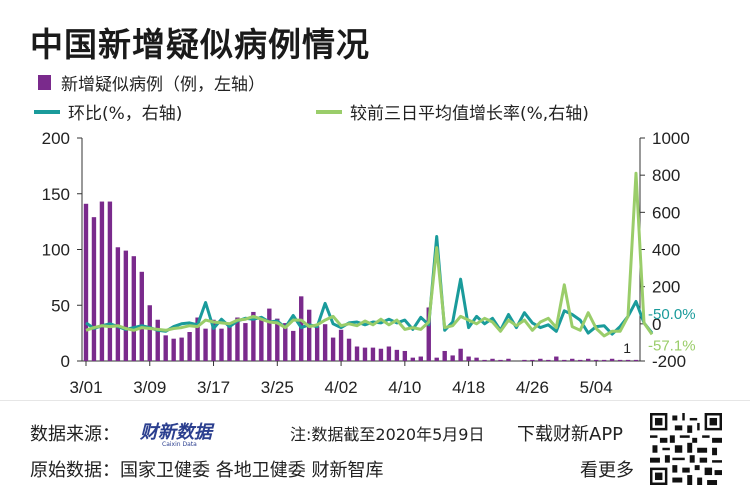 The width and height of the screenshot is (750, 500). Describe the element at coordinates (65, 361) in the screenshot. I see `left-tick-label: 0` at that location.